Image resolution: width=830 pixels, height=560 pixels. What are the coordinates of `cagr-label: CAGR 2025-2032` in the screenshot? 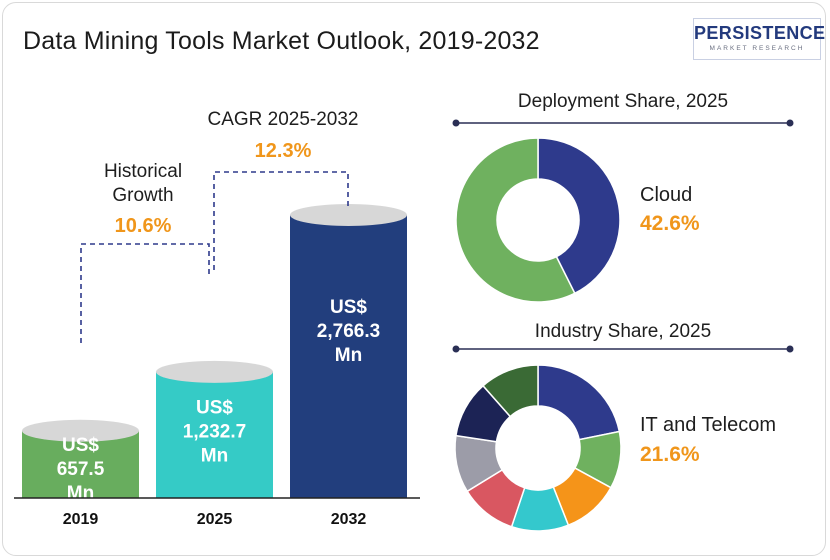 It's located at (282, 119).